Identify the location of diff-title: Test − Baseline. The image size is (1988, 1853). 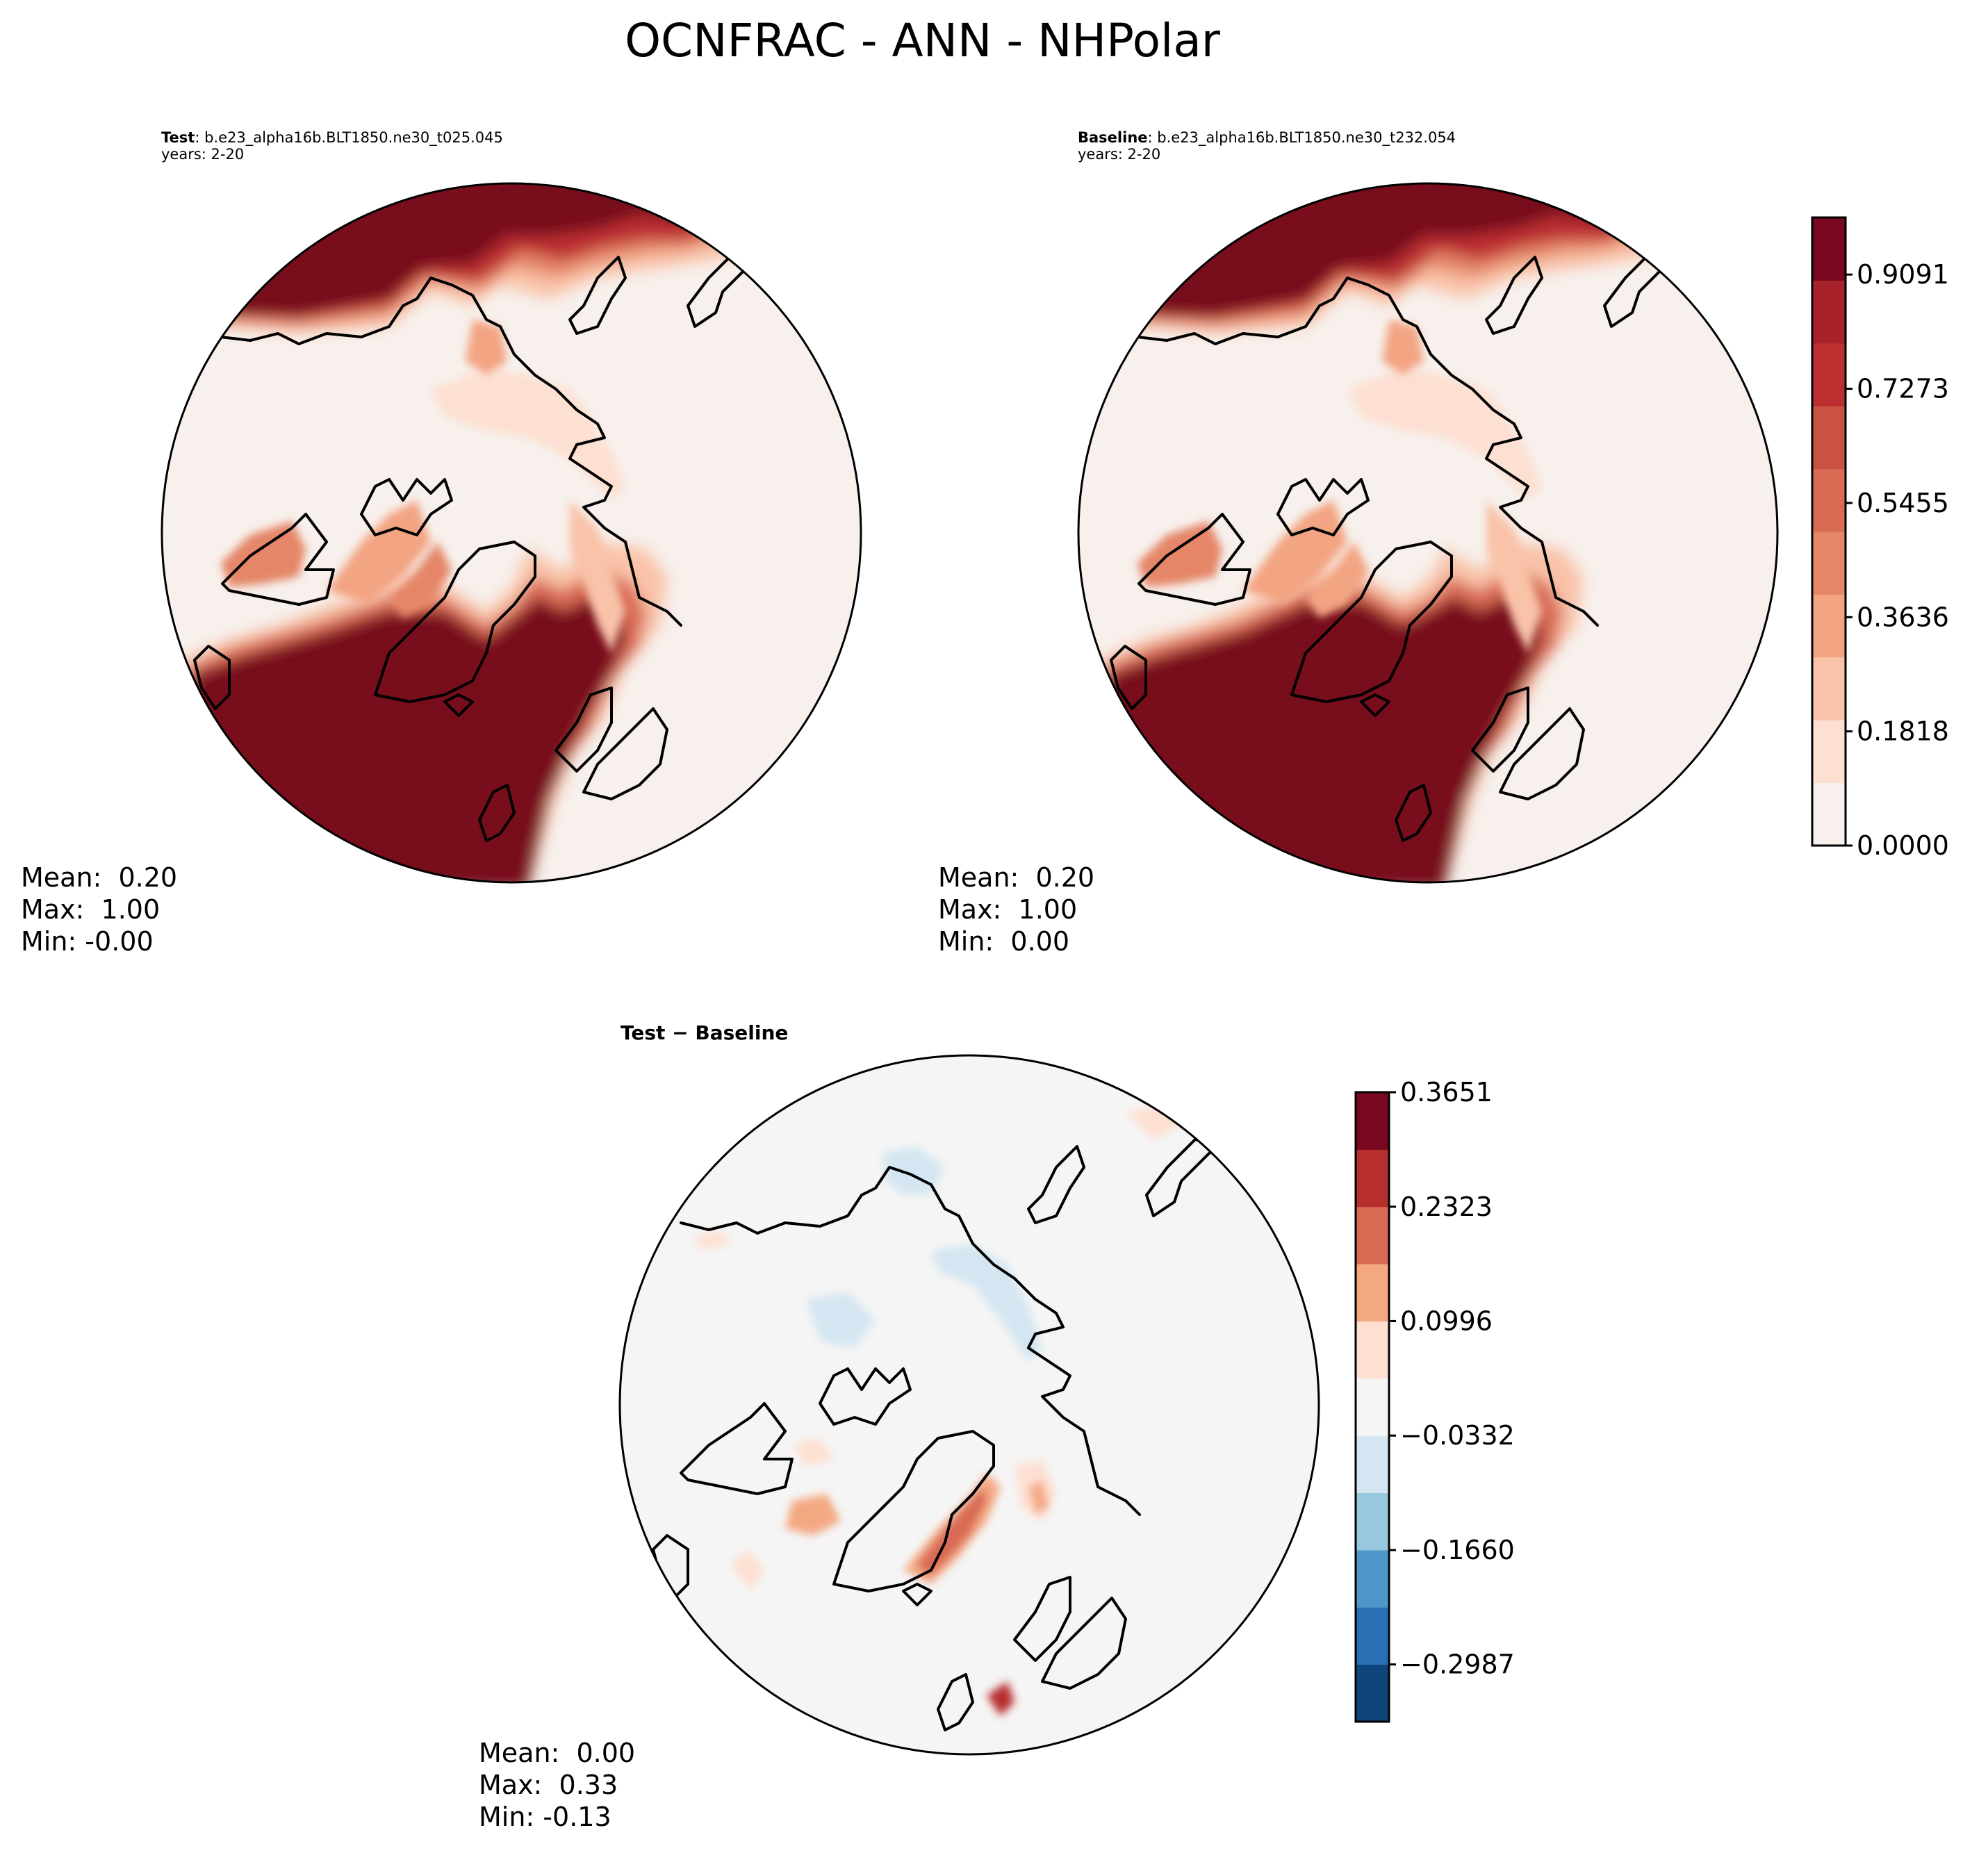
(705, 1032).